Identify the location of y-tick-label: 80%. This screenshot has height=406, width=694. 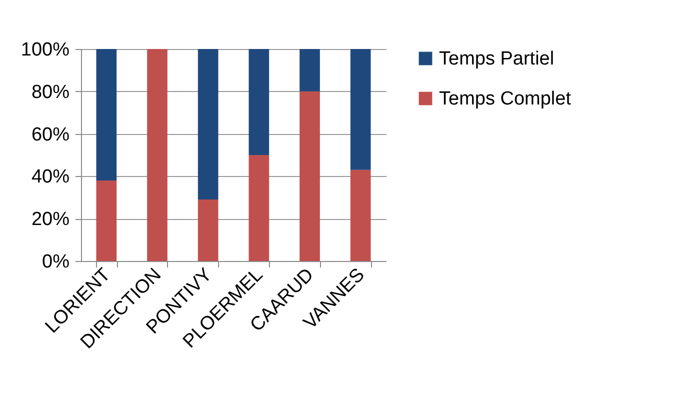
(50, 92).